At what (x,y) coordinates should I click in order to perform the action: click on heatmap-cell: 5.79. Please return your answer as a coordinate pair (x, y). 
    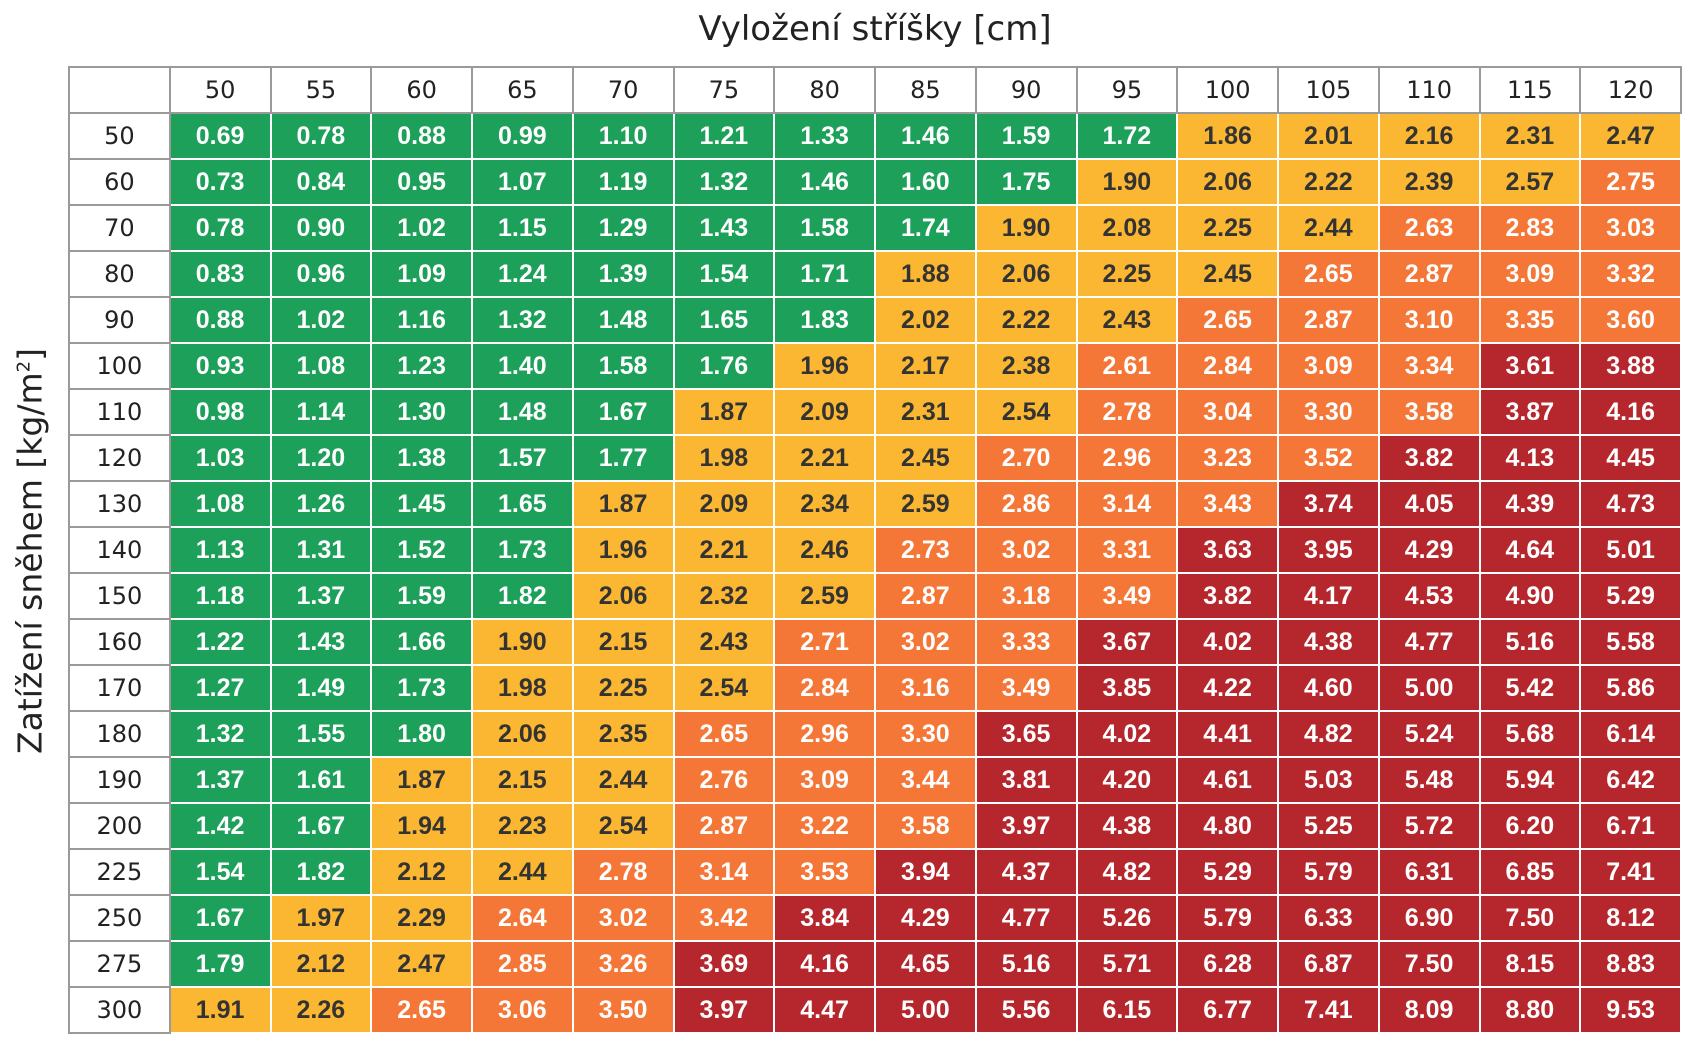
    Looking at the image, I should click on (1227, 918).